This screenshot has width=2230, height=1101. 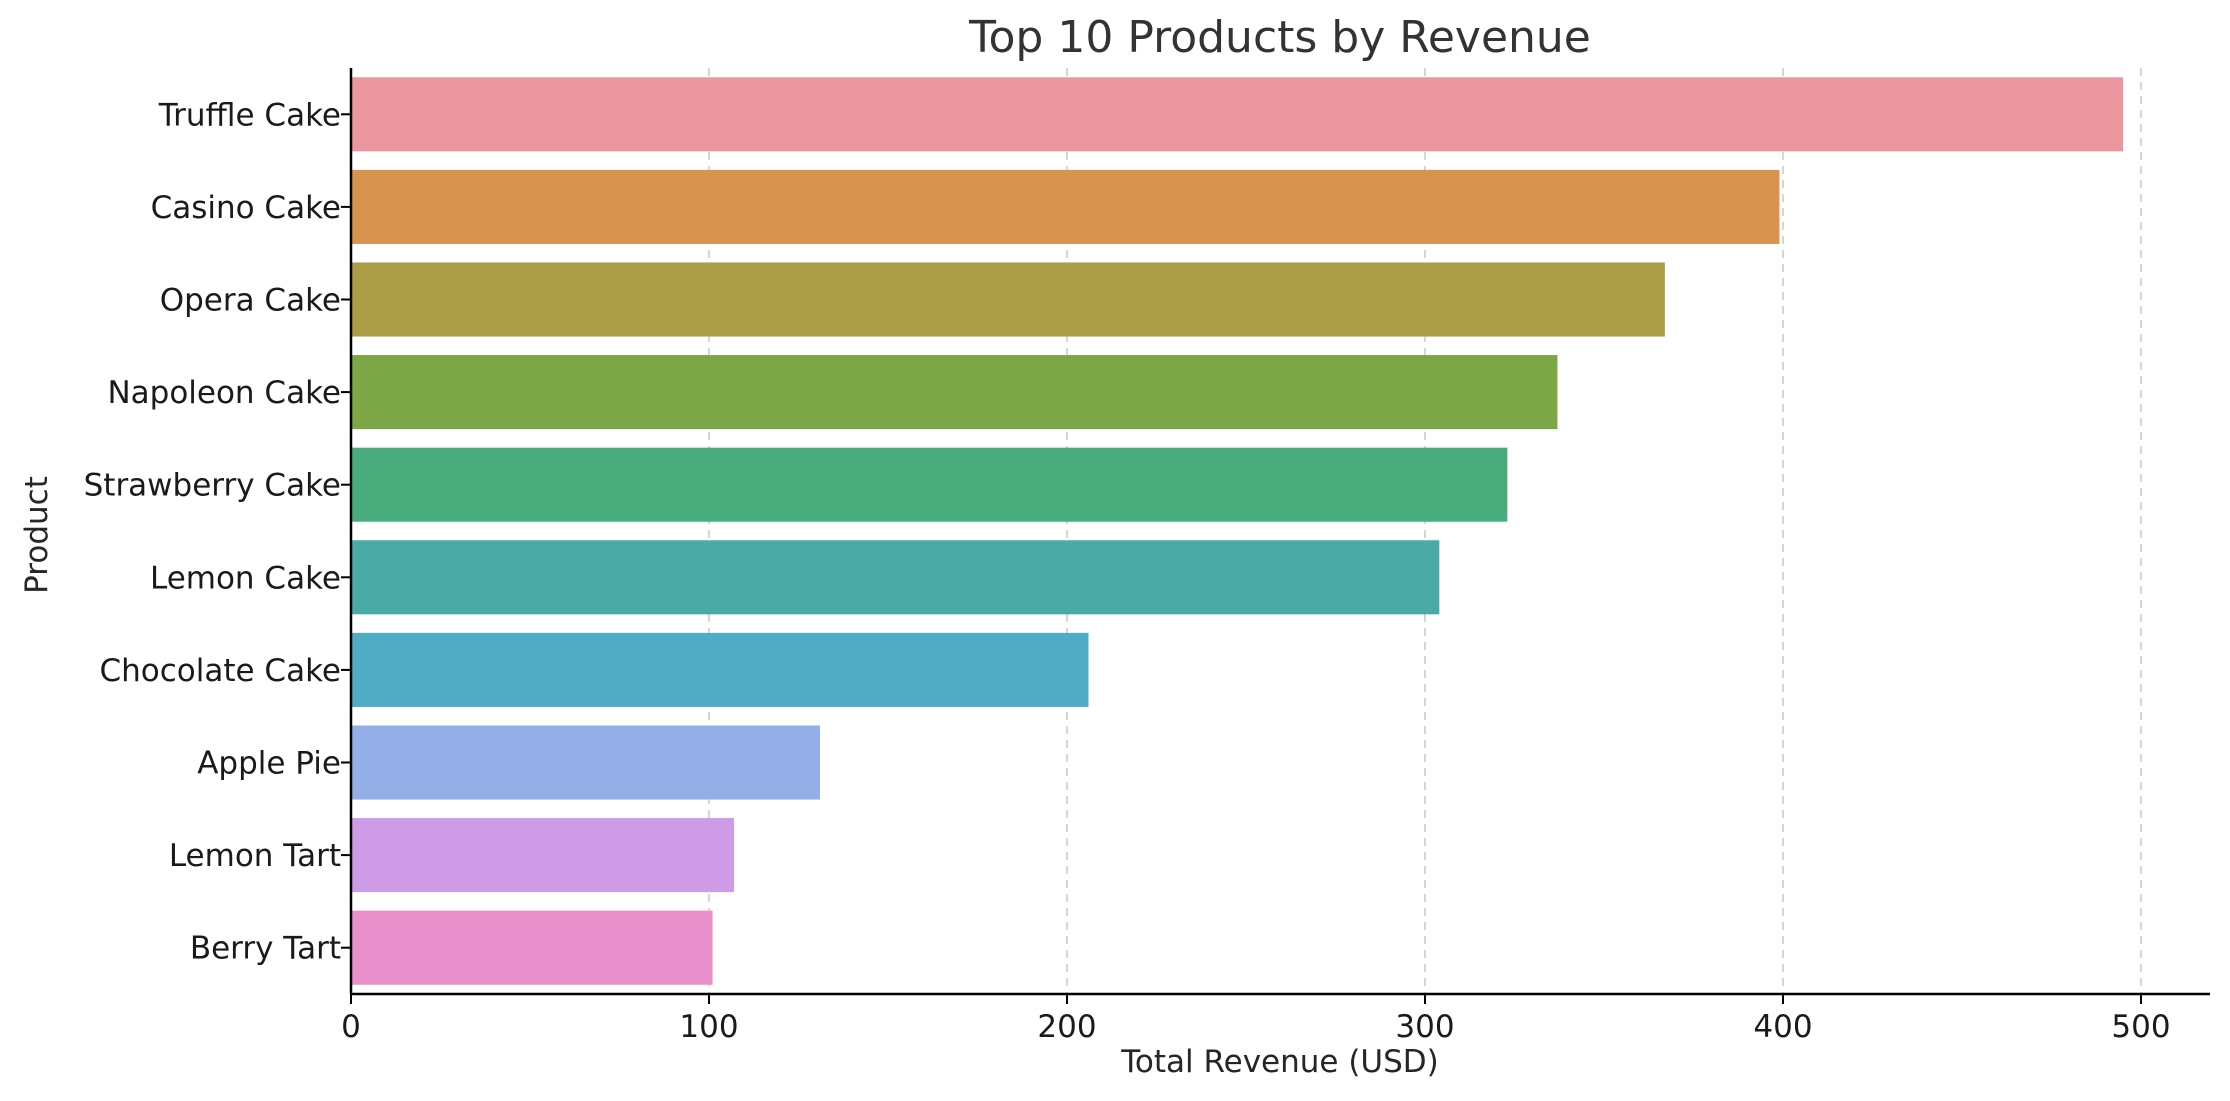 What do you see at coordinates (246, 208) in the screenshot?
I see `y-tick-label: Casino Cake` at bounding box center [246, 208].